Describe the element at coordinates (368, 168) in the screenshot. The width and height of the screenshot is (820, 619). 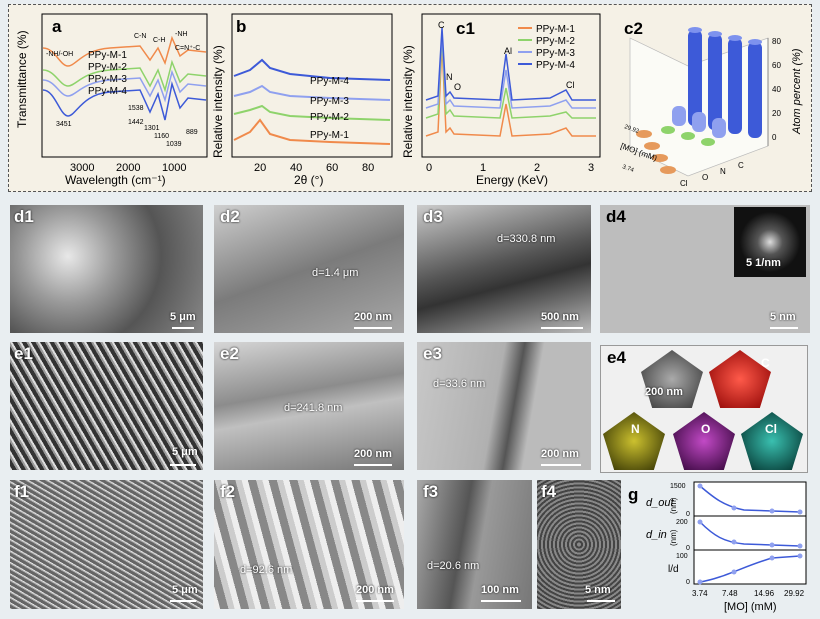
I see `panel-b-tick-80: 80` at that location.